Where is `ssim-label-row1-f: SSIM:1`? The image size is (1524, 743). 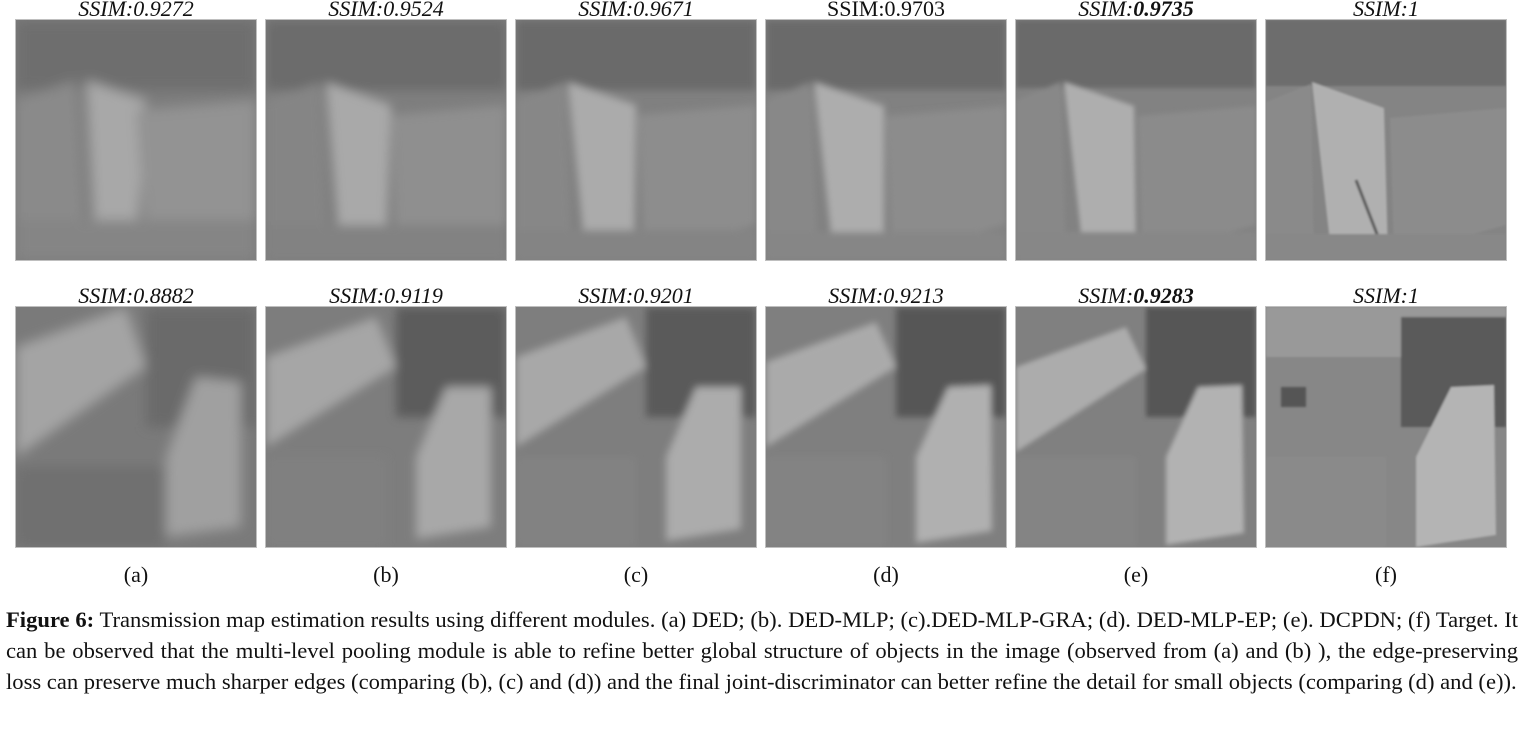
ssim-label-row1-f: SSIM:1 is located at coordinates (1386, 10).